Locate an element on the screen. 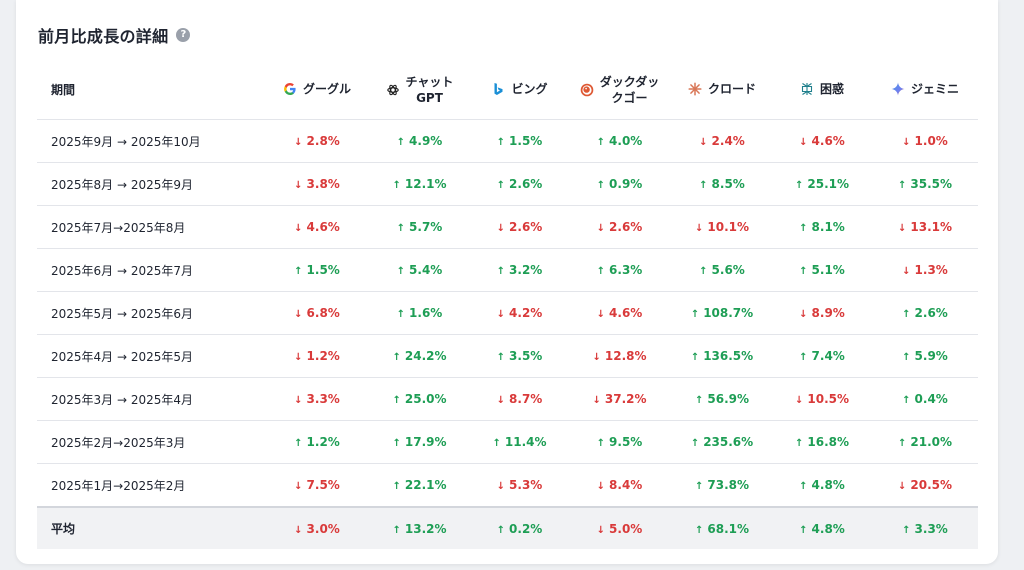 The height and width of the screenshot is (570, 1024). growth-percent: 3.3% is located at coordinates (323, 399).